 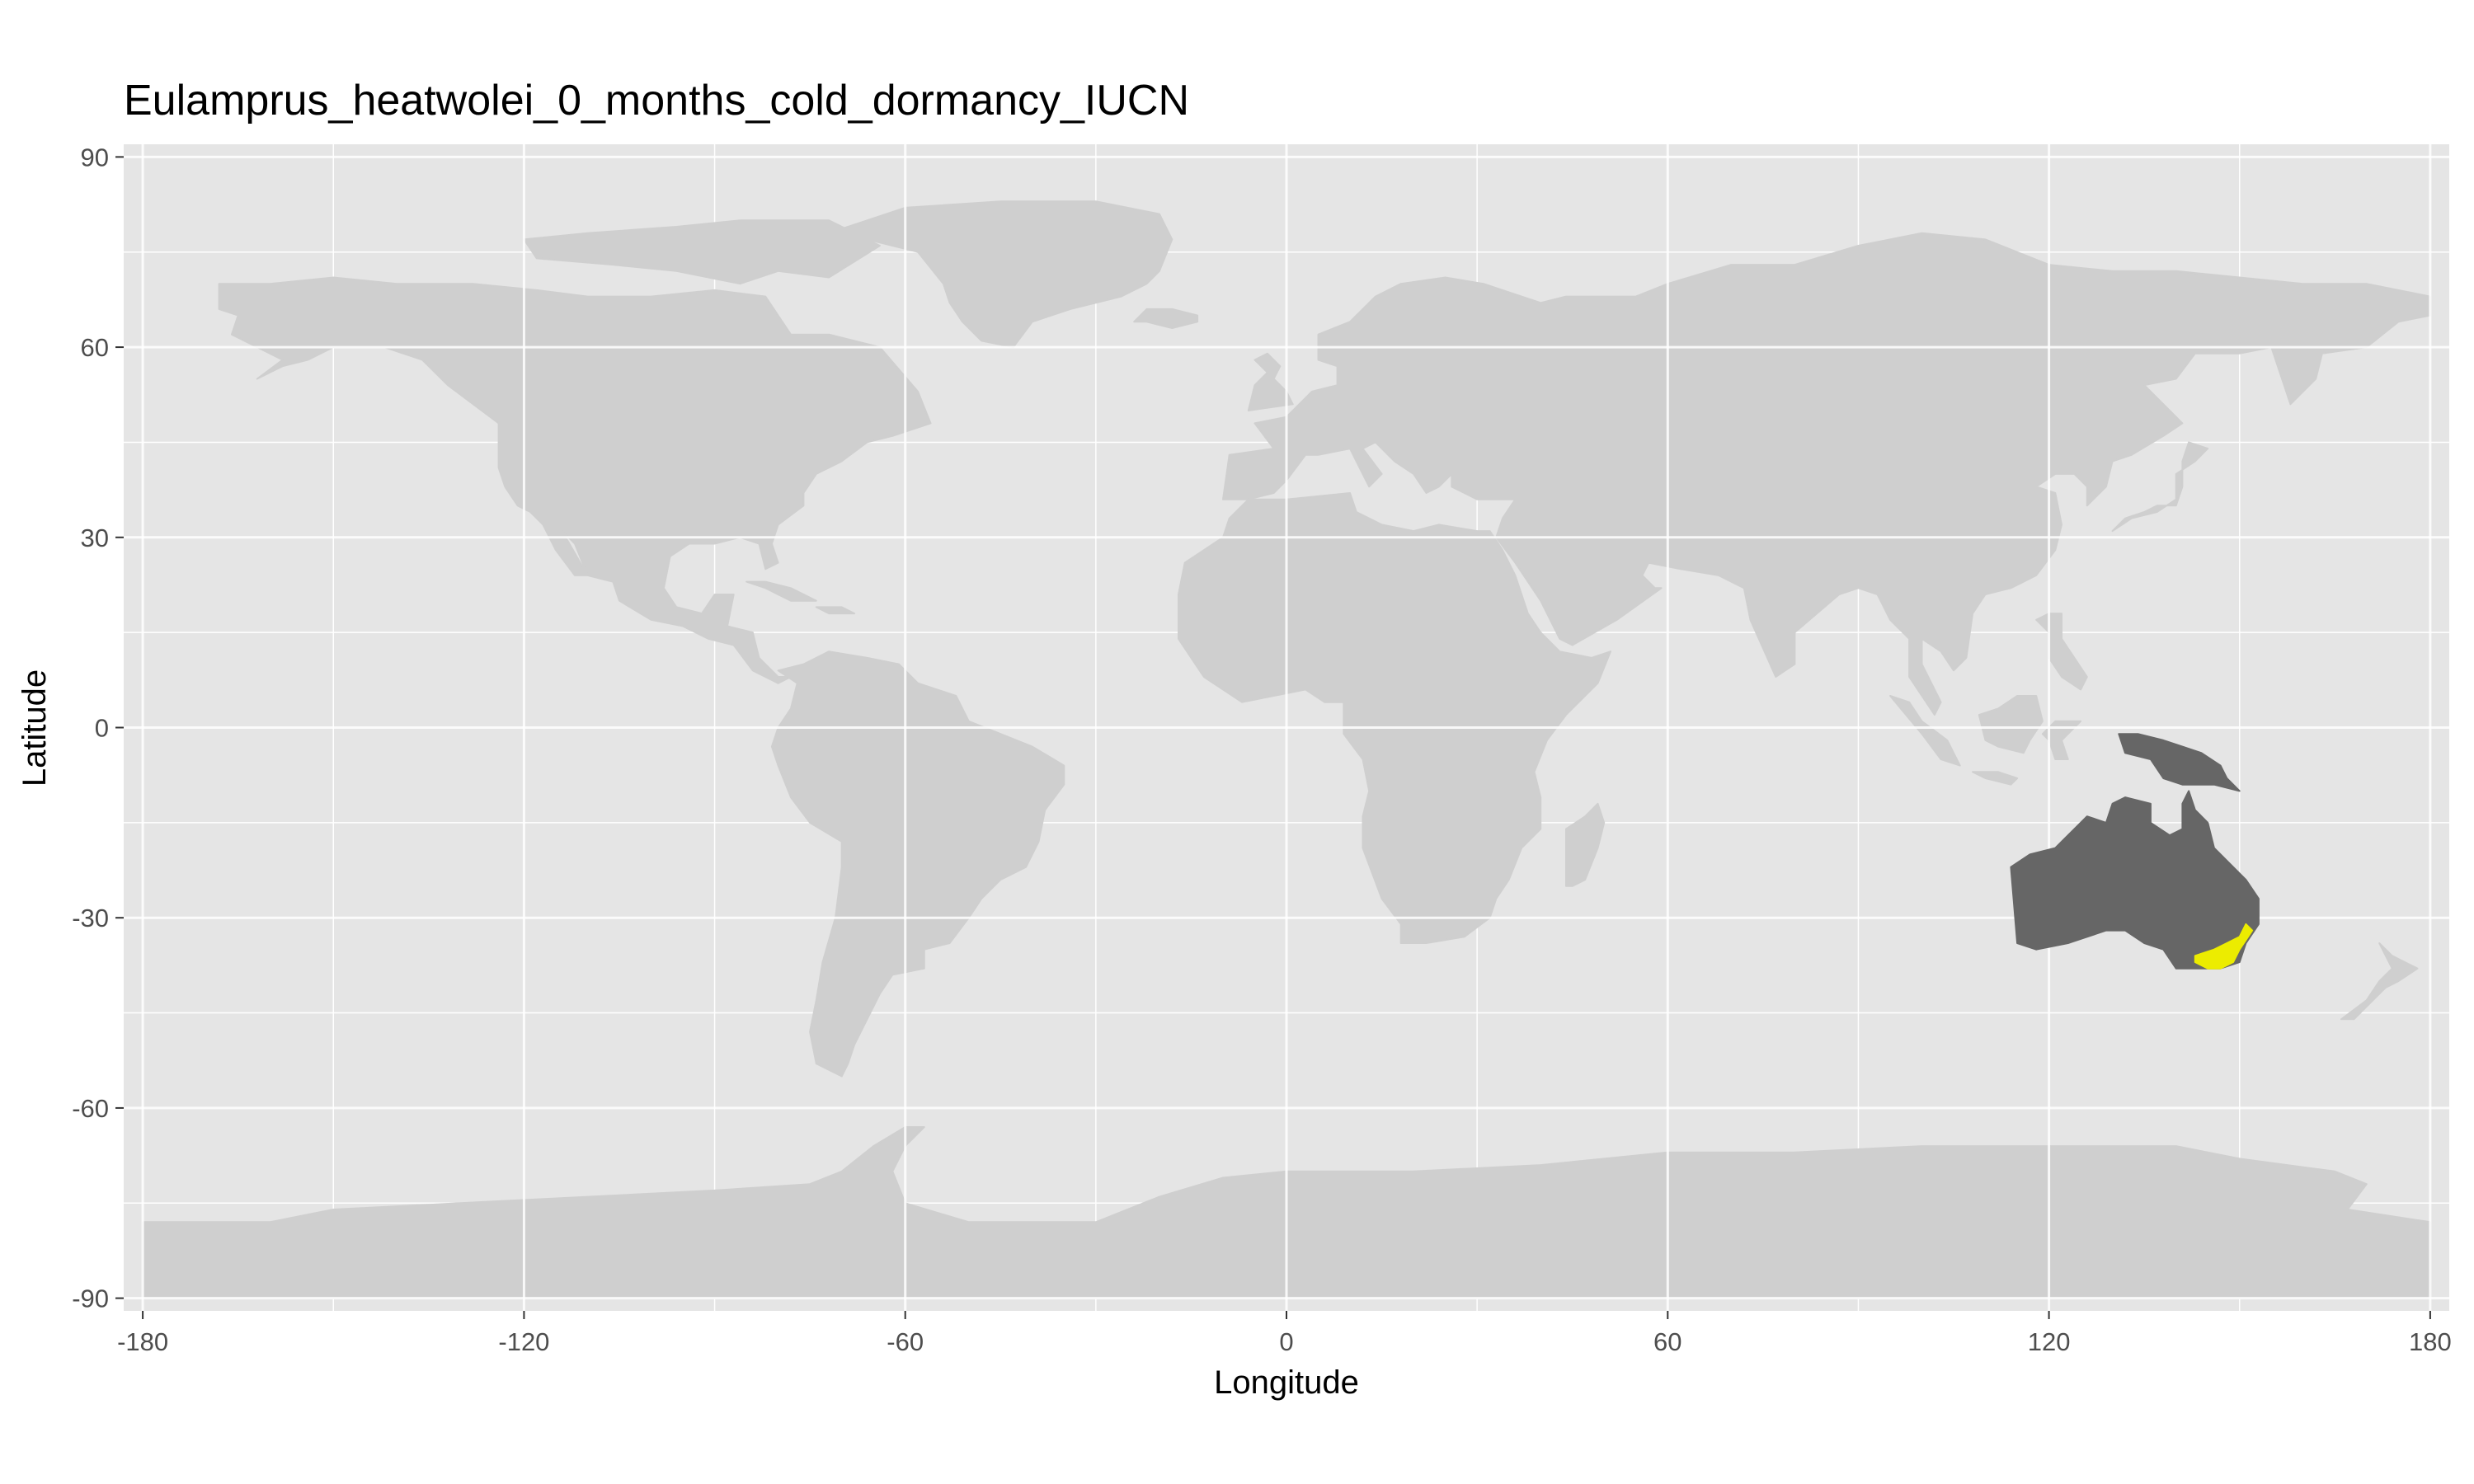 I want to click on x-tick-label: 60, so click(x=1667, y=1341).